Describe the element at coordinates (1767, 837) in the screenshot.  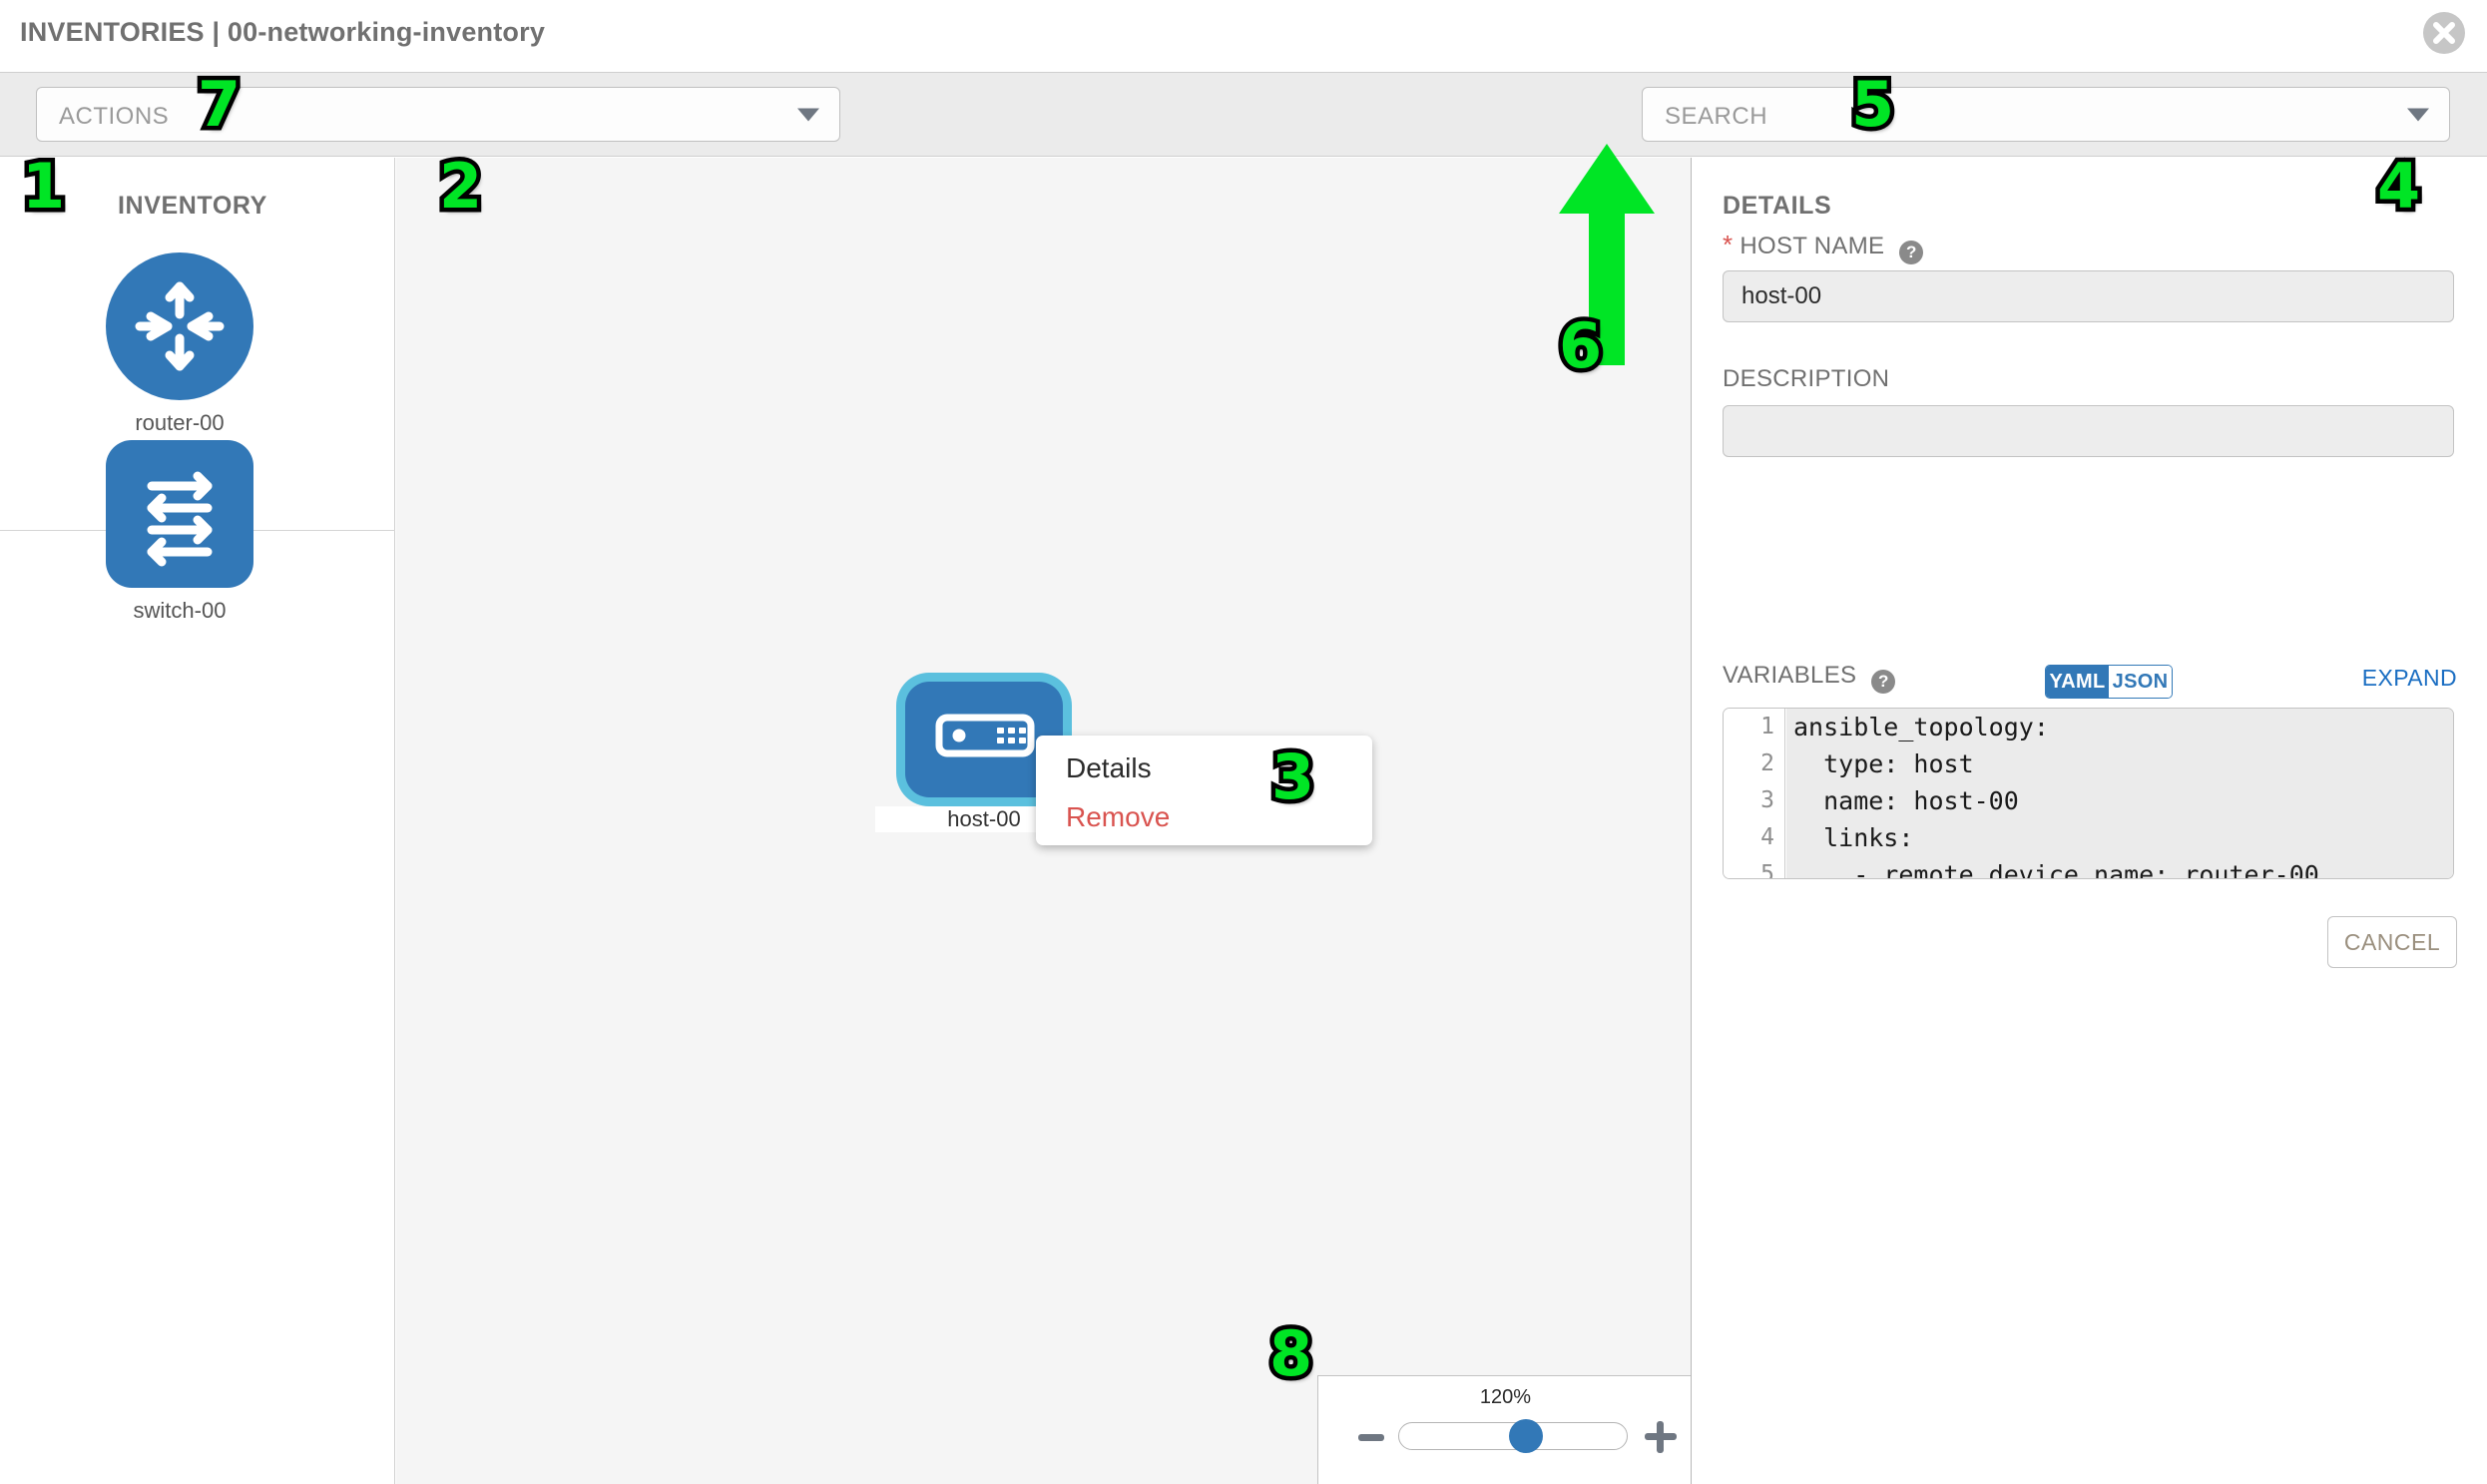
I see `line-number: 4` at that location.